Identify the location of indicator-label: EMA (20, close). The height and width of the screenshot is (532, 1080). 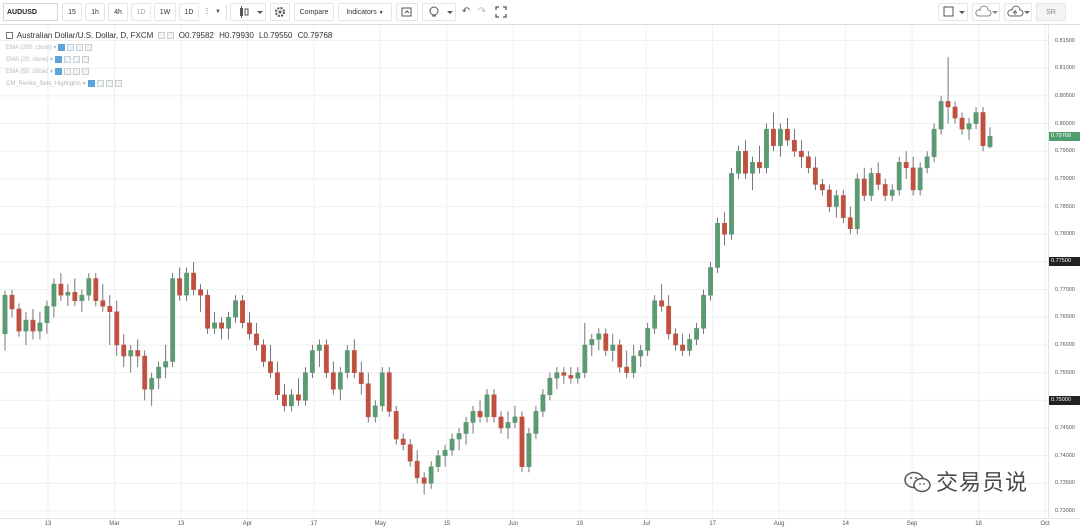
(27, 60).